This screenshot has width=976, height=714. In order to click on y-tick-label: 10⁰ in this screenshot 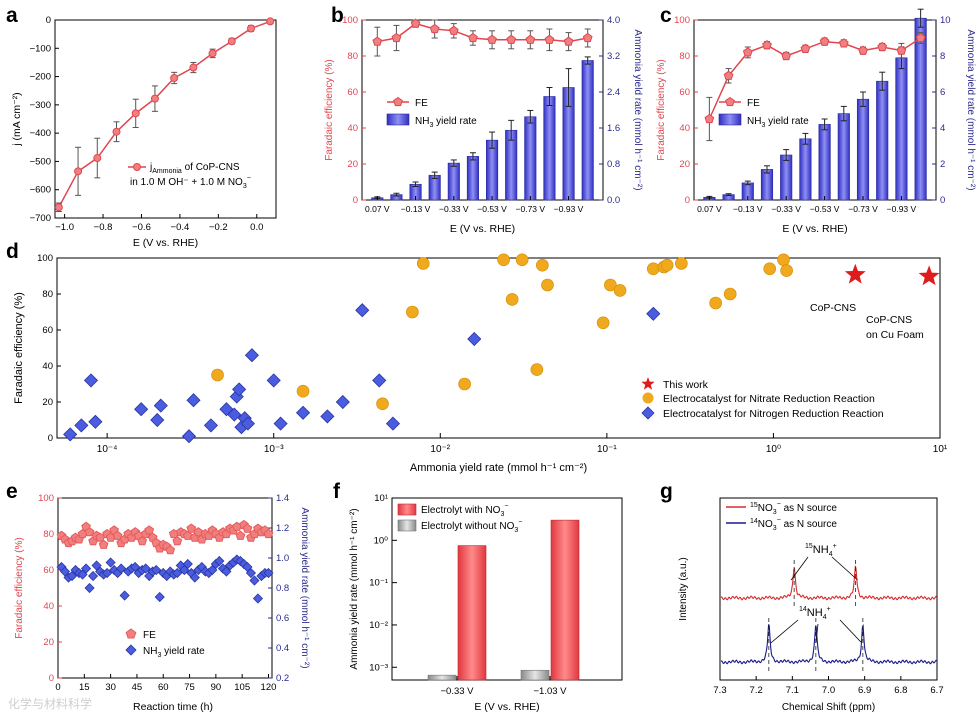, I will do `click(381, 540)`.